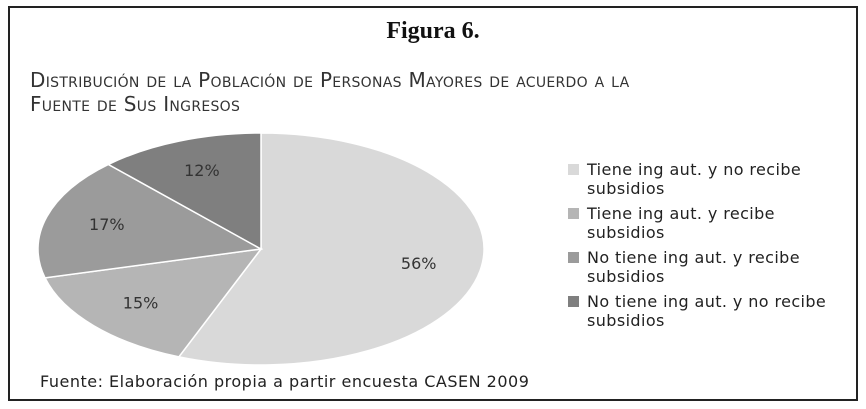 This screenshot has height=409, width=866. I want to click on data-label: 17%, so click(107, 224).